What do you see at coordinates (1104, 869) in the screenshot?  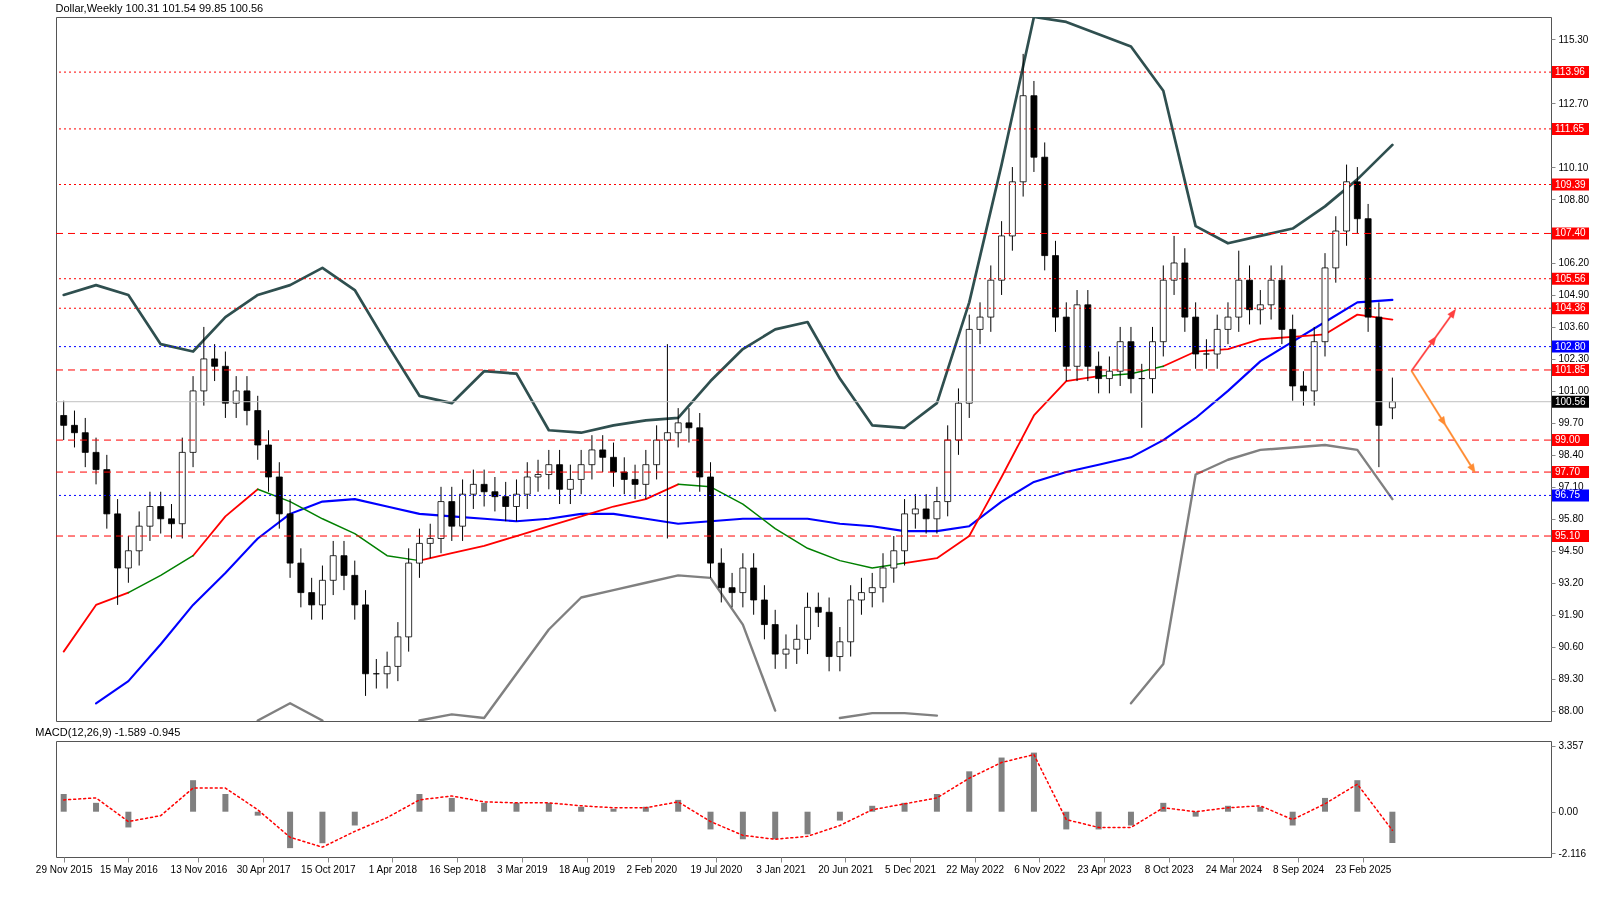 I see `x-tick-label: 23 Apr 2023` at bounding box center [1104, 869].